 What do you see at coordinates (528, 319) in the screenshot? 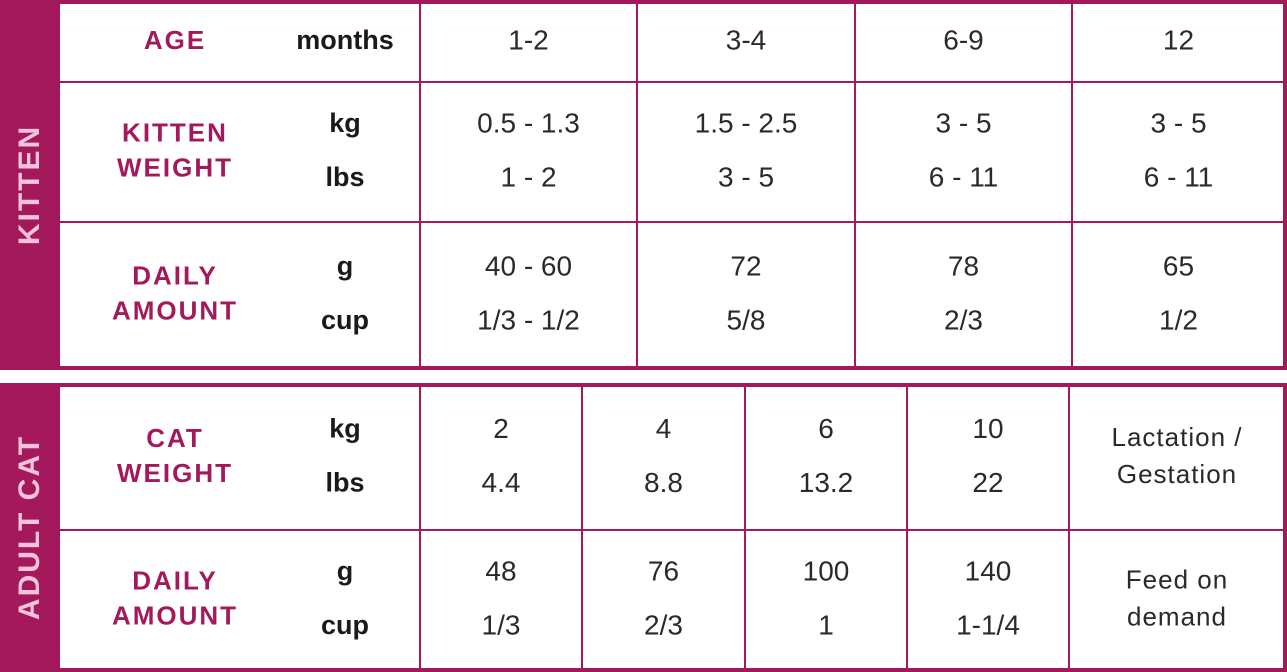
I see `cell-value: 1/3 - 1/2` at bounding box center [528, 319].